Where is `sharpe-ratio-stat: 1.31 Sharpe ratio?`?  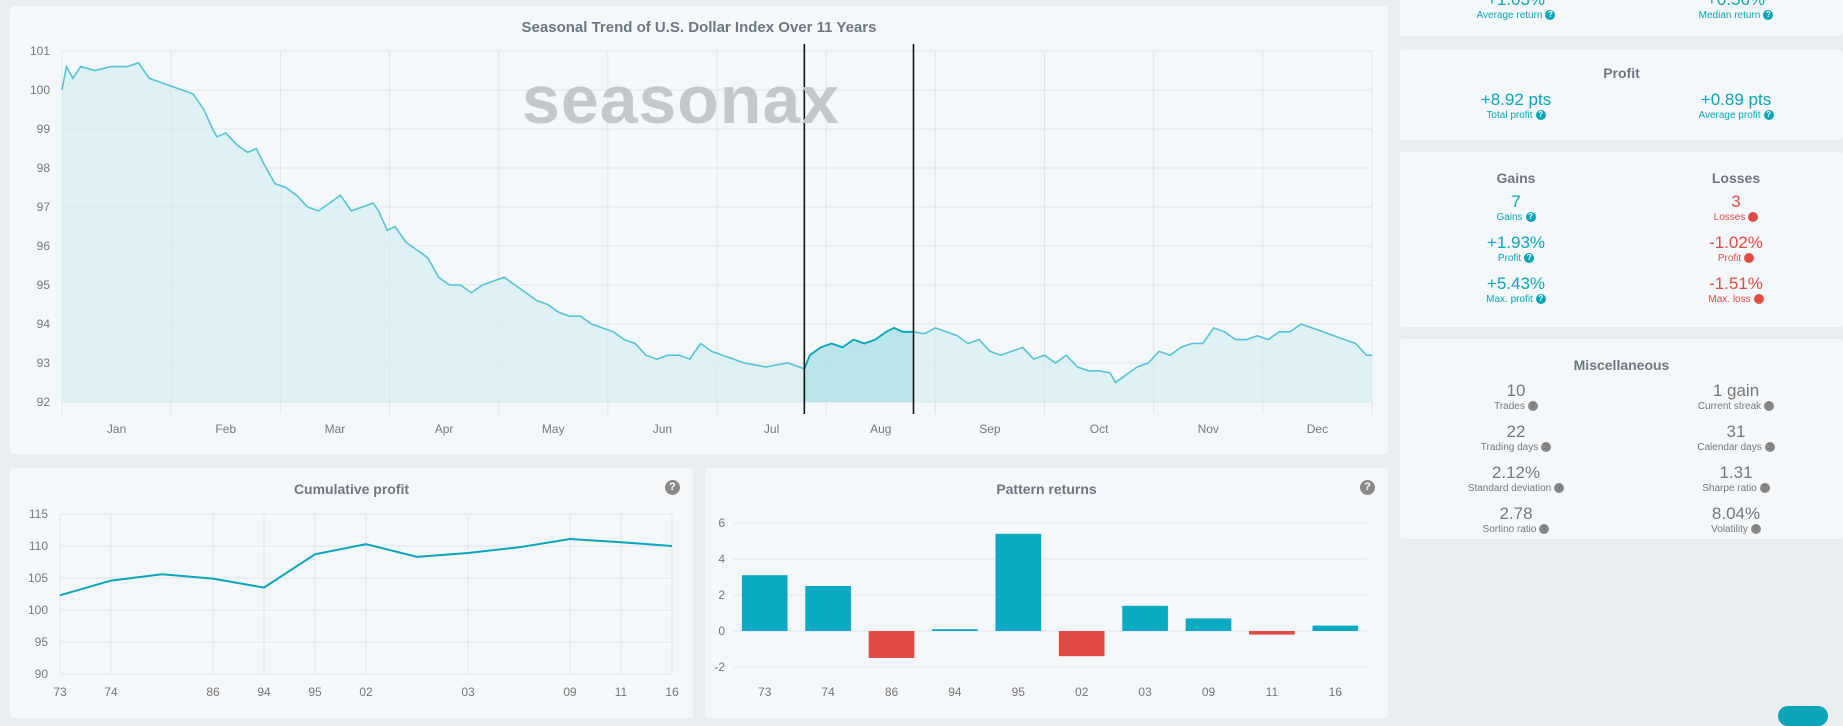 sharpe-ratio-stat: 1.31 Sharpe ratio? is located at coordinates (1734, 479).